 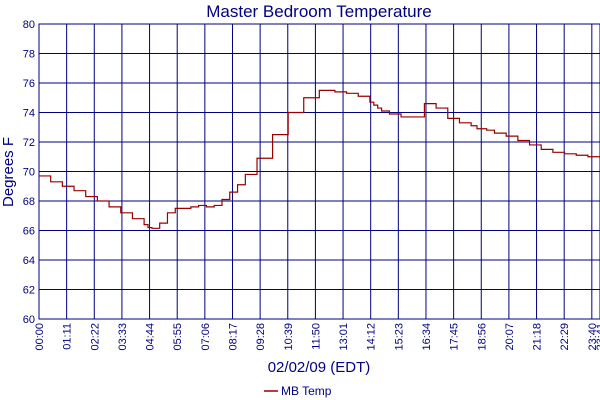 I want to click on y-tick-label: 64, so click(x=29, y=261).